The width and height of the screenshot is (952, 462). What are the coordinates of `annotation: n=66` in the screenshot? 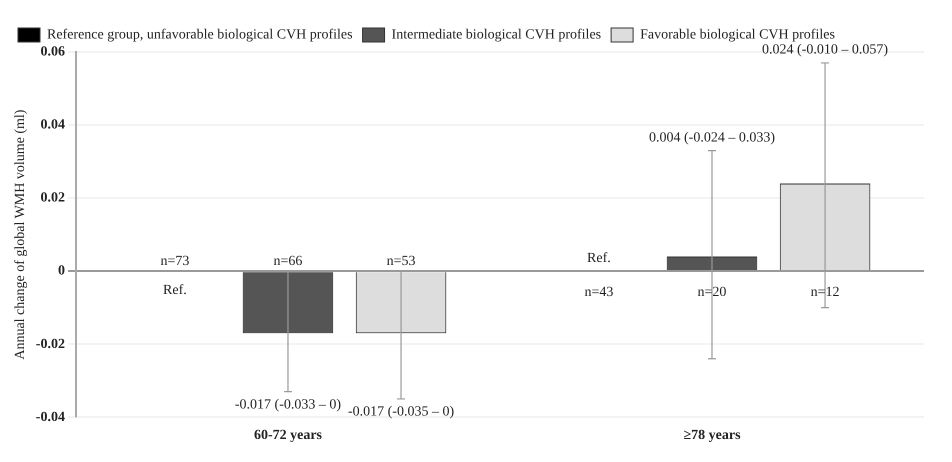 It's located at (288, 261).